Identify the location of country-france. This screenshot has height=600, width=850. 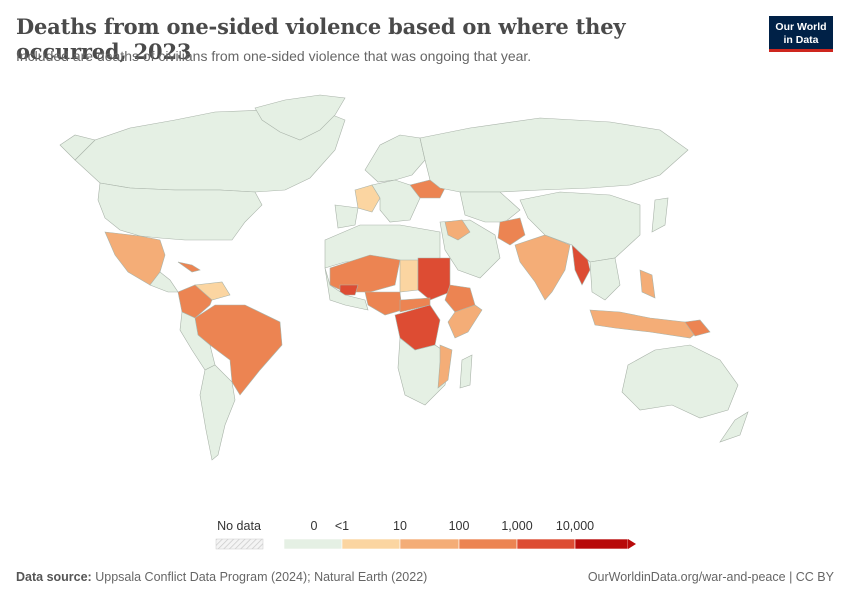
(367, 198).